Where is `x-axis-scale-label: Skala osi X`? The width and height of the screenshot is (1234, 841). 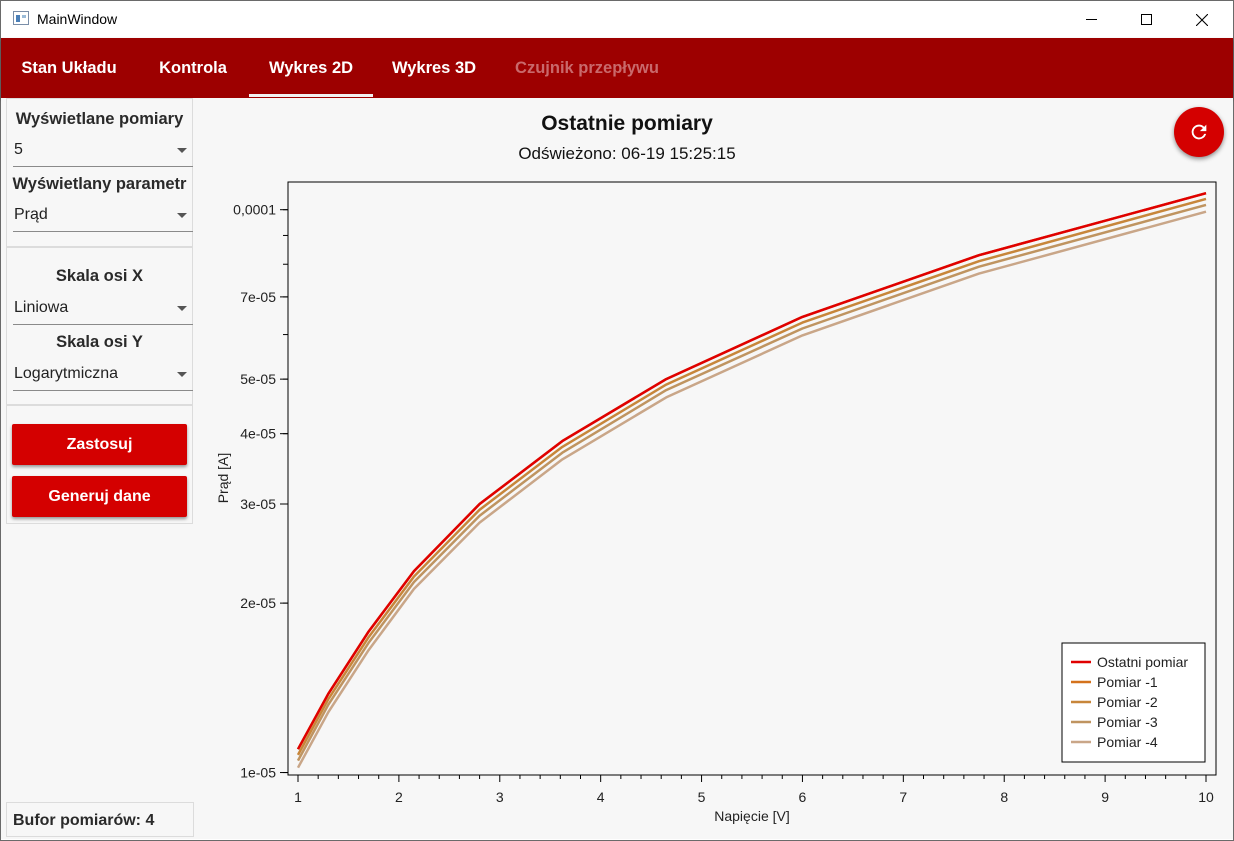
x-axis-scale-label: Skala osi X is located at coordinates (99, 276).